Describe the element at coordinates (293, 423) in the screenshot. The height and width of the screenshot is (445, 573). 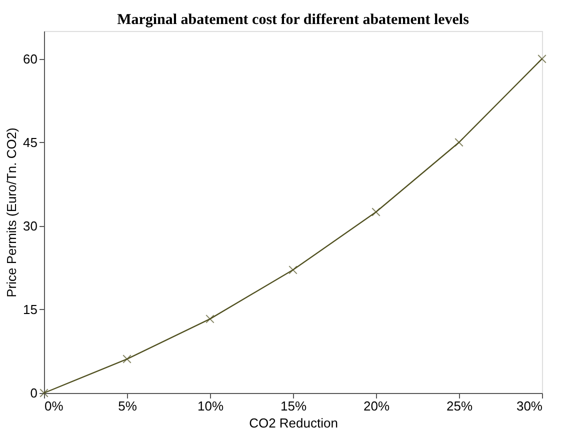
I see `x-axis-title: CO2 Reduction` at that location.